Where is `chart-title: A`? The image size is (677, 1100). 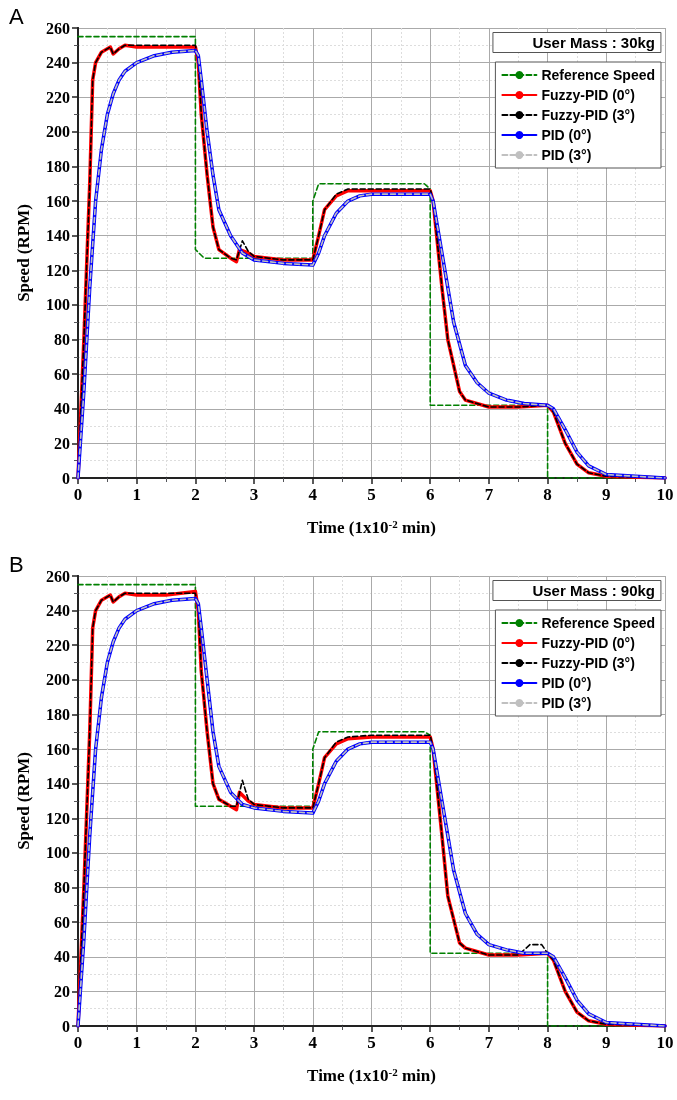 chart-title: A is located at coordinates (16, 16).